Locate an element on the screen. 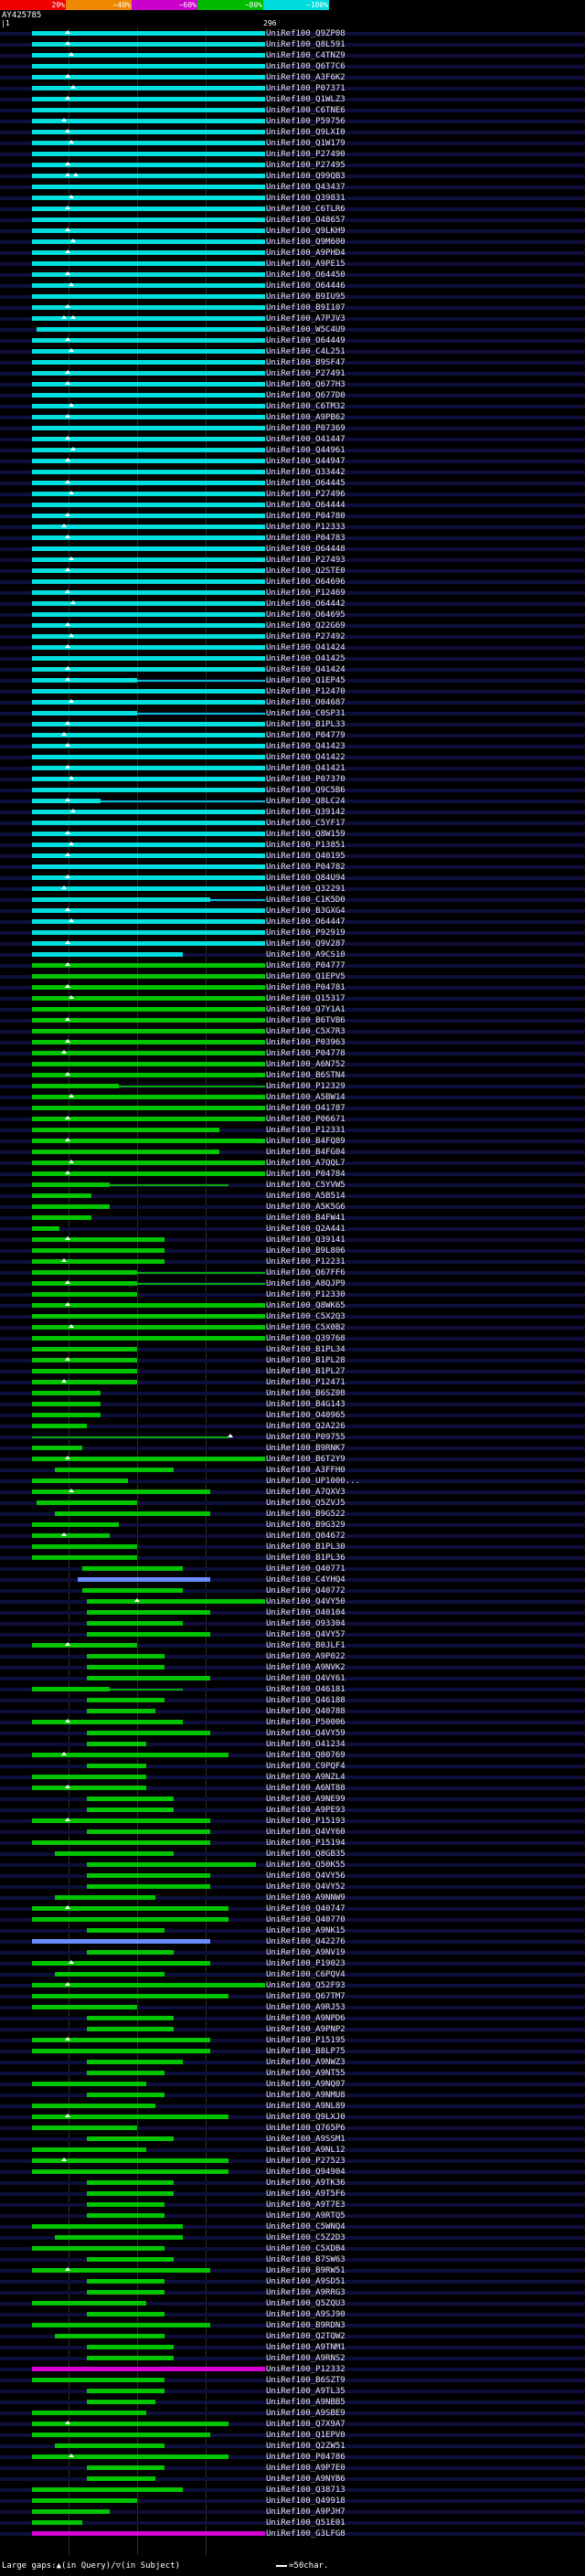 This screenshot has height=2576, width=585. hit-row: UniRef100_Q8GB35 is located at coordinates (293, 1854).